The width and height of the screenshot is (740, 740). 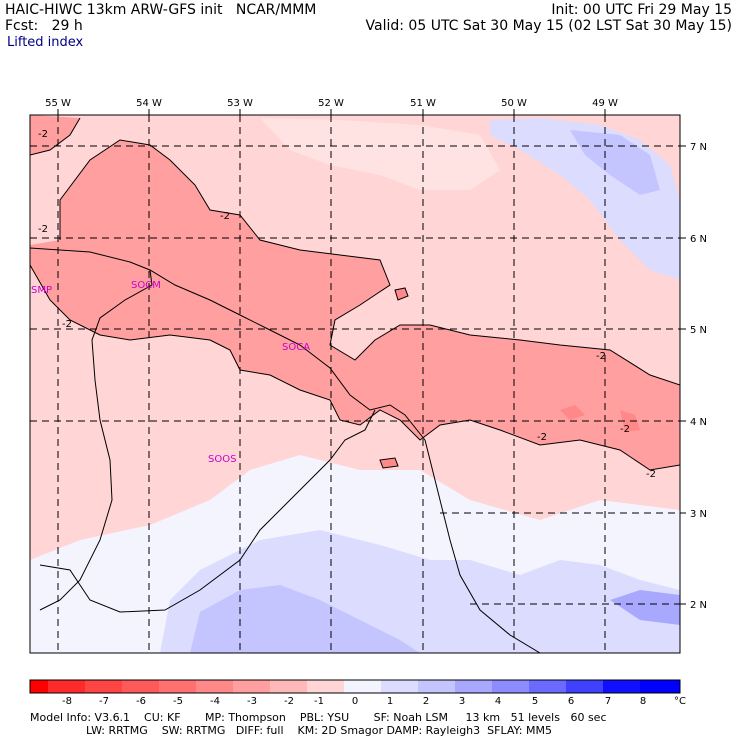 What do you see at coordinates (462, 701) in the screenshot?
I see `colorbar-tick: 3` at bounding box center [462, 701].